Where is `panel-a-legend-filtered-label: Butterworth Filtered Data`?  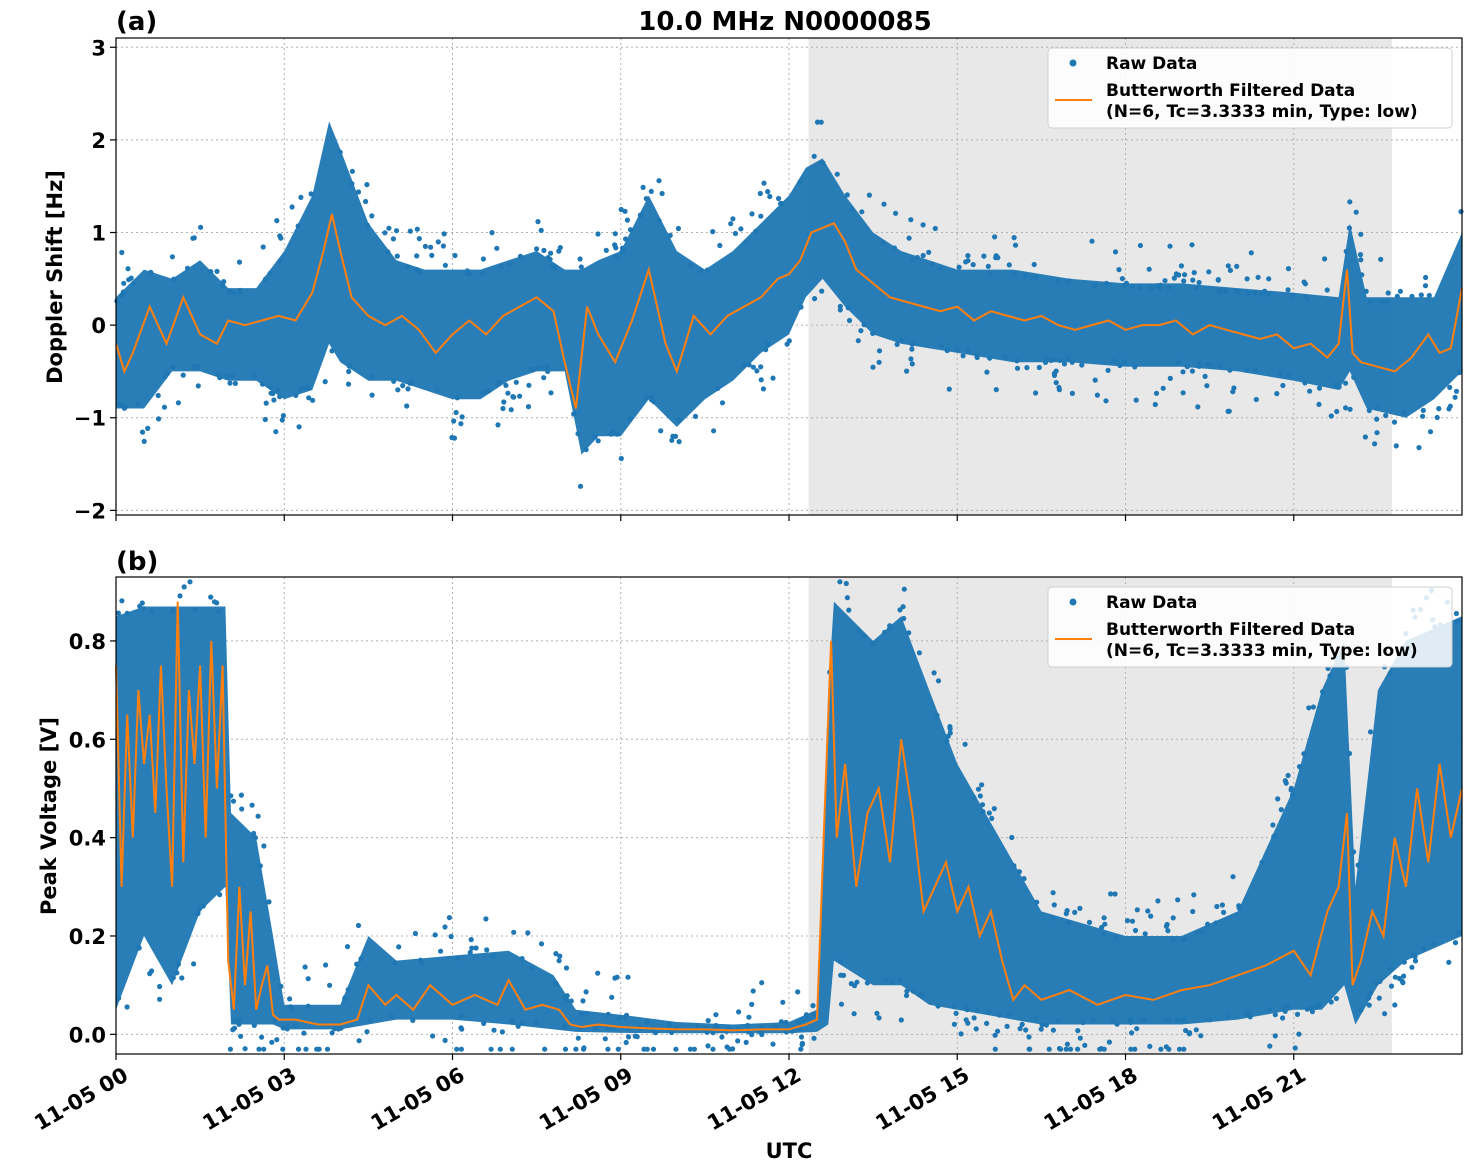 panel-a-legend-filtered-label: Butterworth Filtered Data is located at coordinates (1230, 91).